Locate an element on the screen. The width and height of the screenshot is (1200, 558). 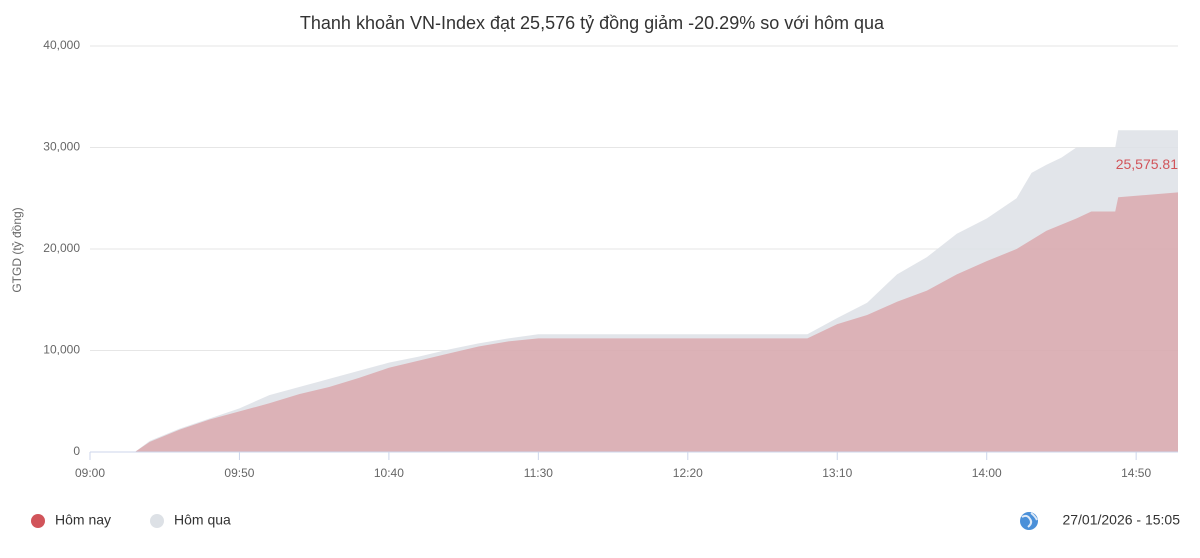
y-axis-label: GTGD (tỷ đồng) is located at coordinates (17, 249).